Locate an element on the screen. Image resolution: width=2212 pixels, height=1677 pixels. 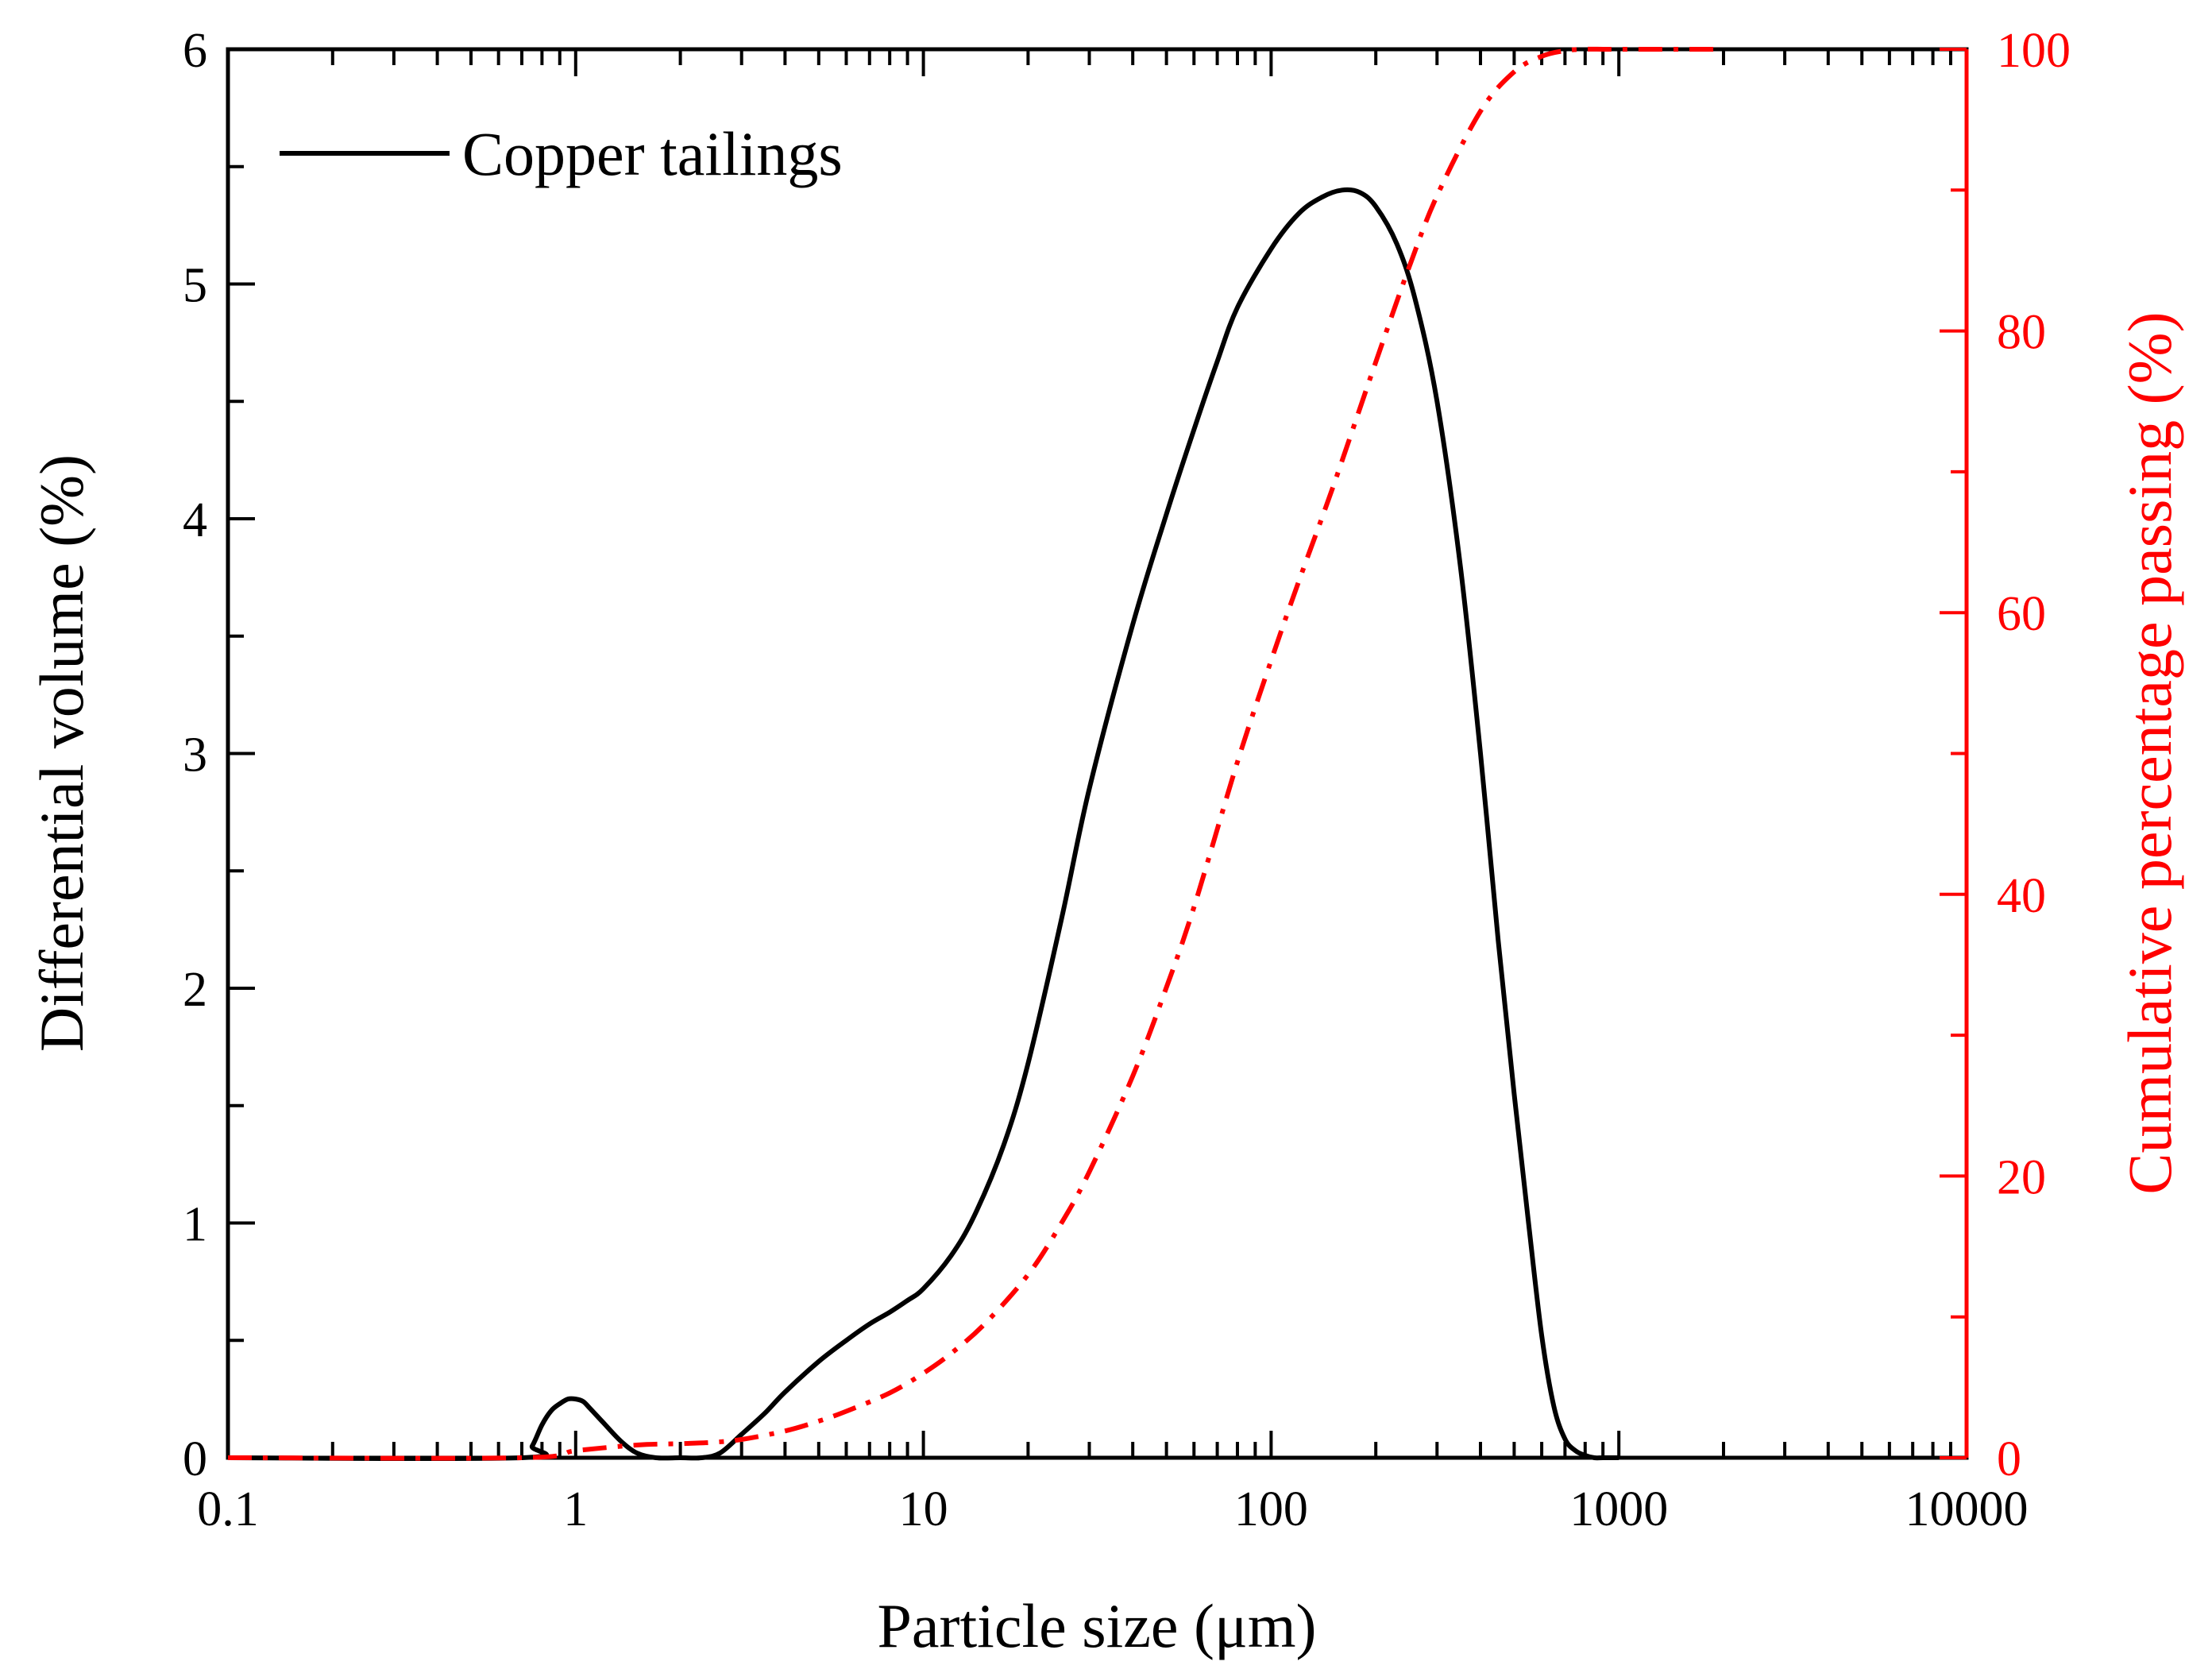
y-right-tick-label: 60 is located at coordinates (2021, 614).